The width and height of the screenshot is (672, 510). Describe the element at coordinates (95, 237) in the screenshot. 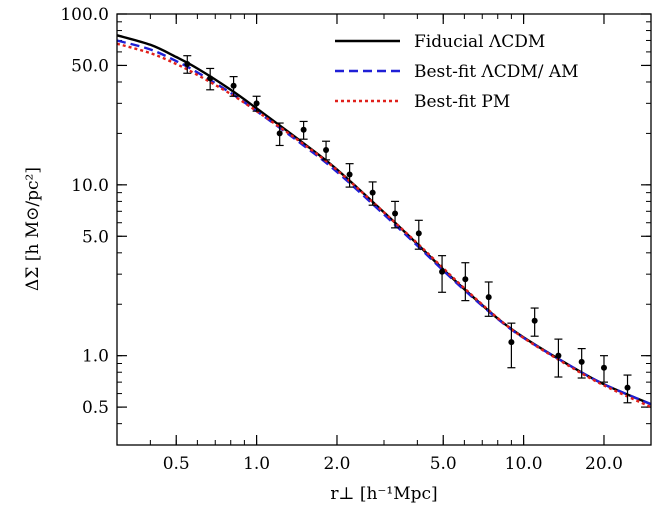

I see `y-tick-label: 5.0` at that location.